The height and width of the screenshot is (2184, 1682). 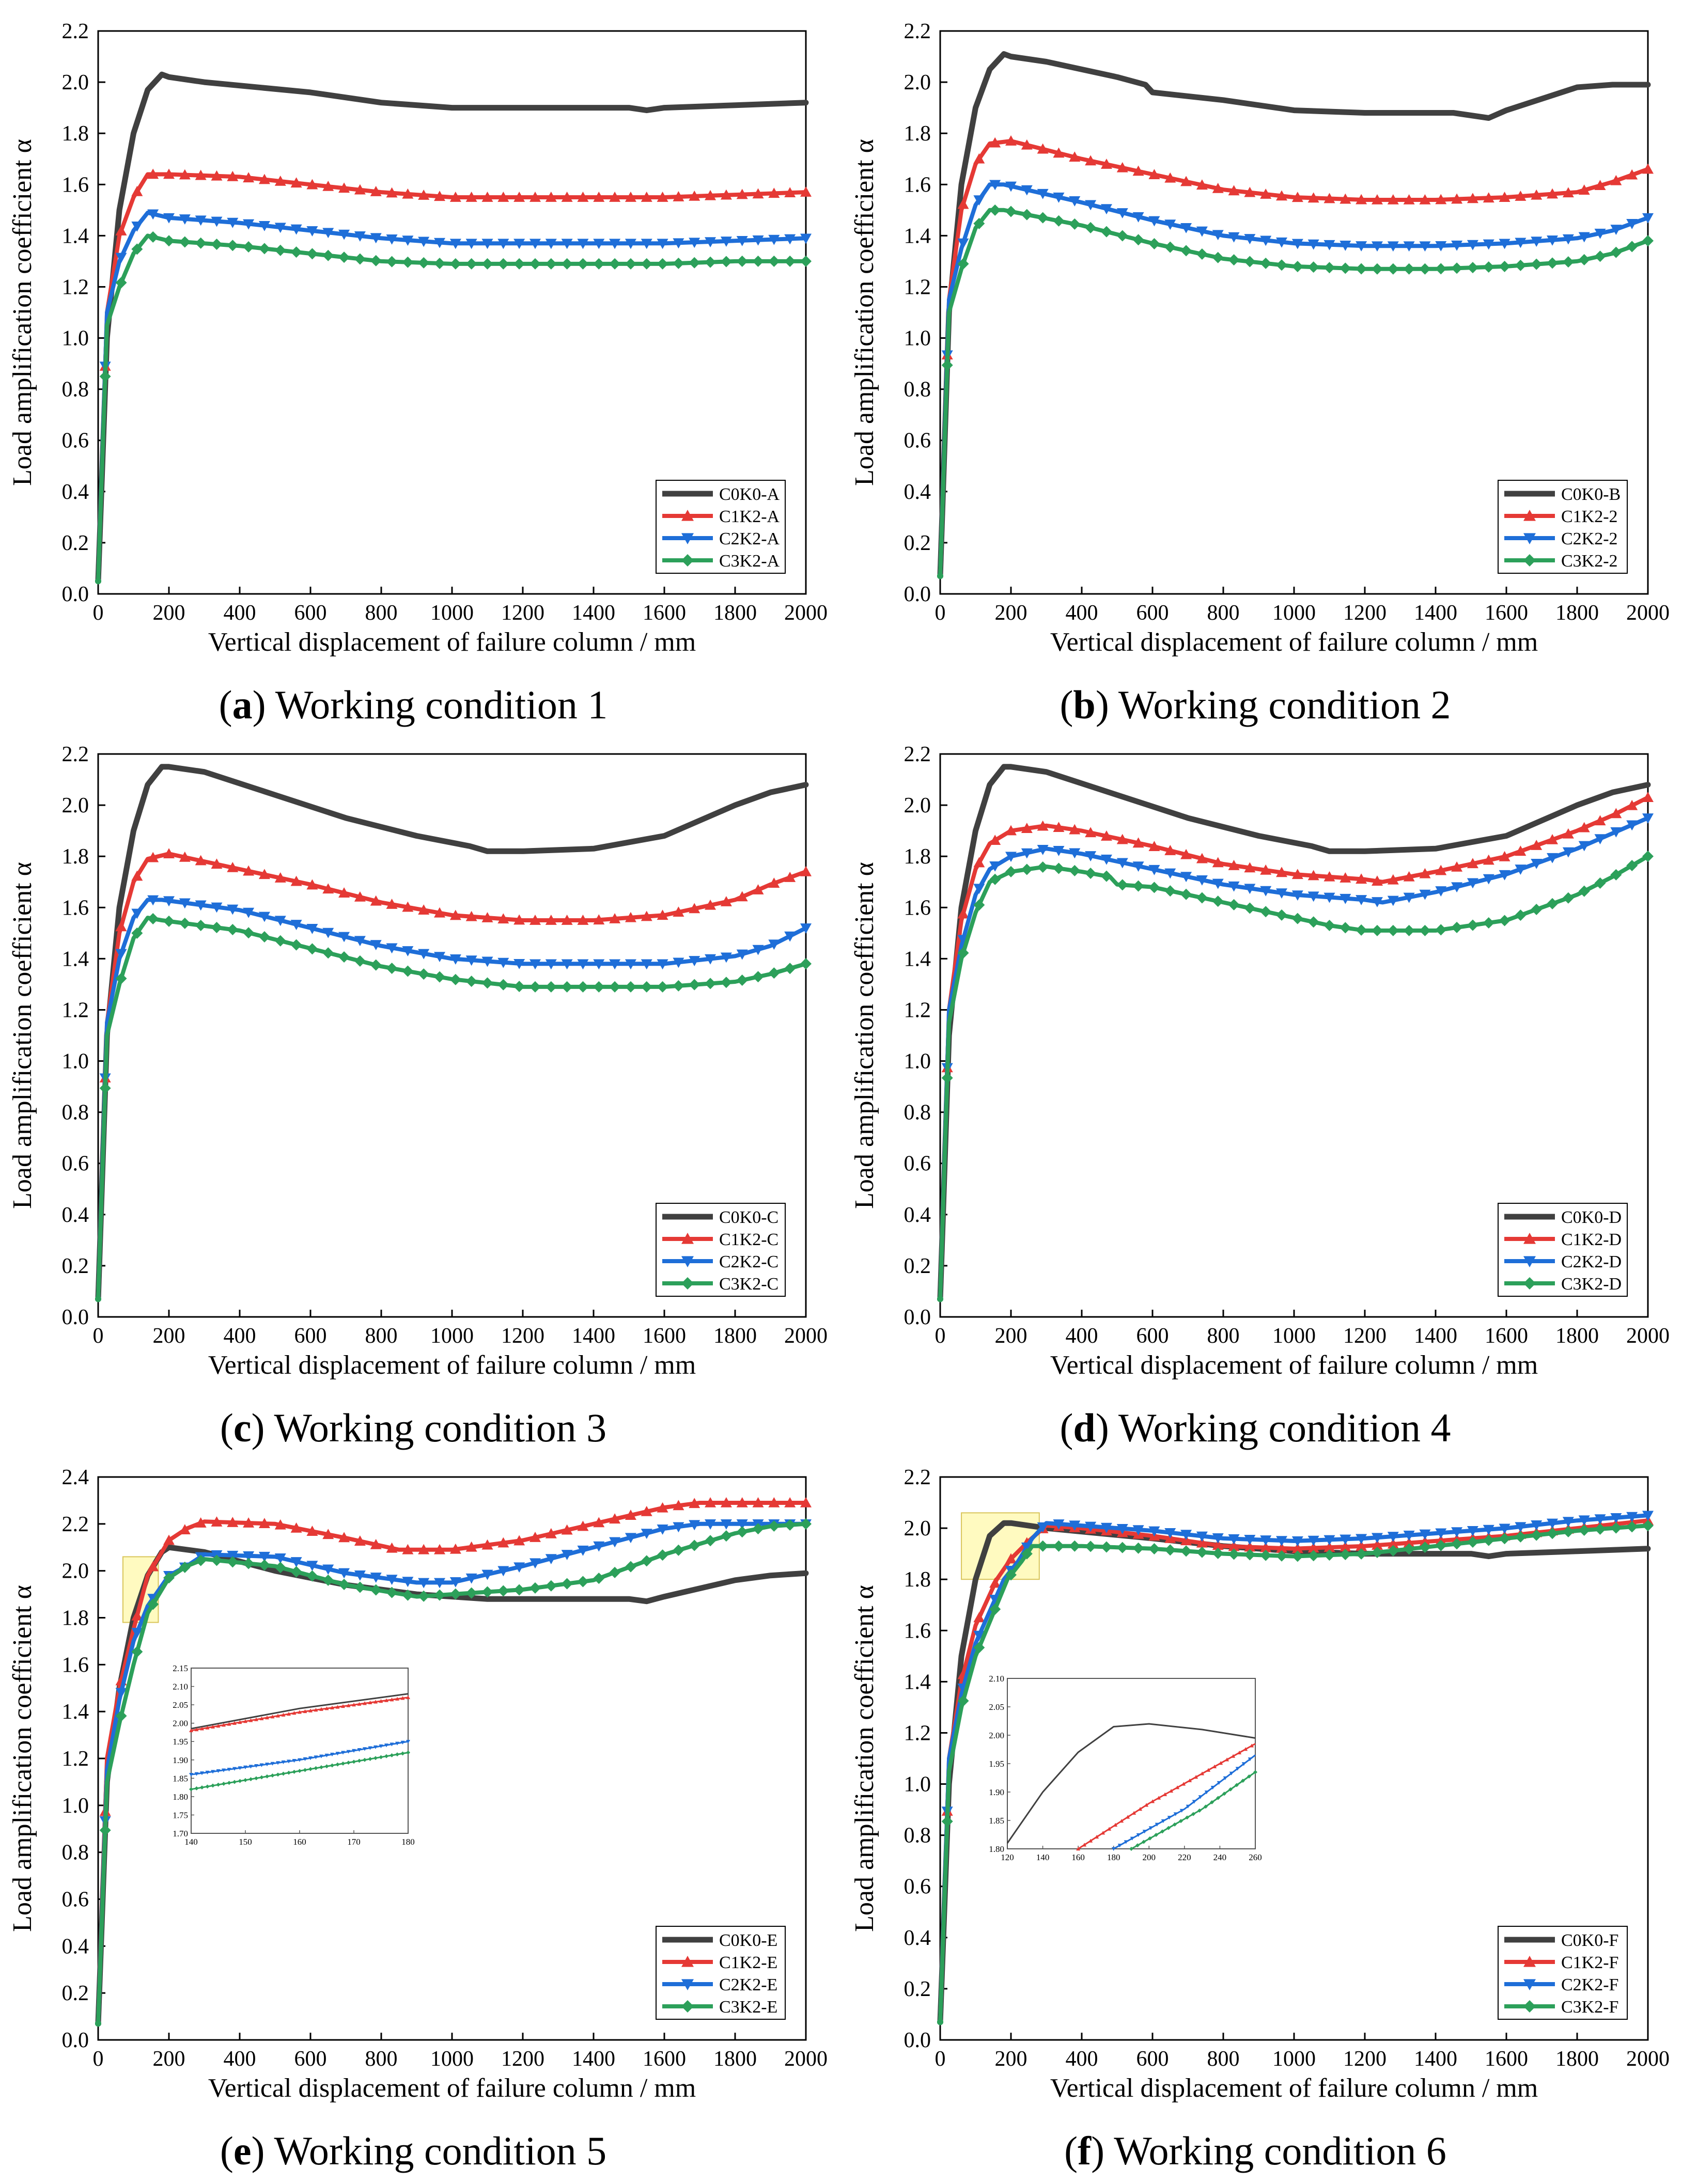 I want to click on x-tick-label: 1800, so click(x=1577, y=613).